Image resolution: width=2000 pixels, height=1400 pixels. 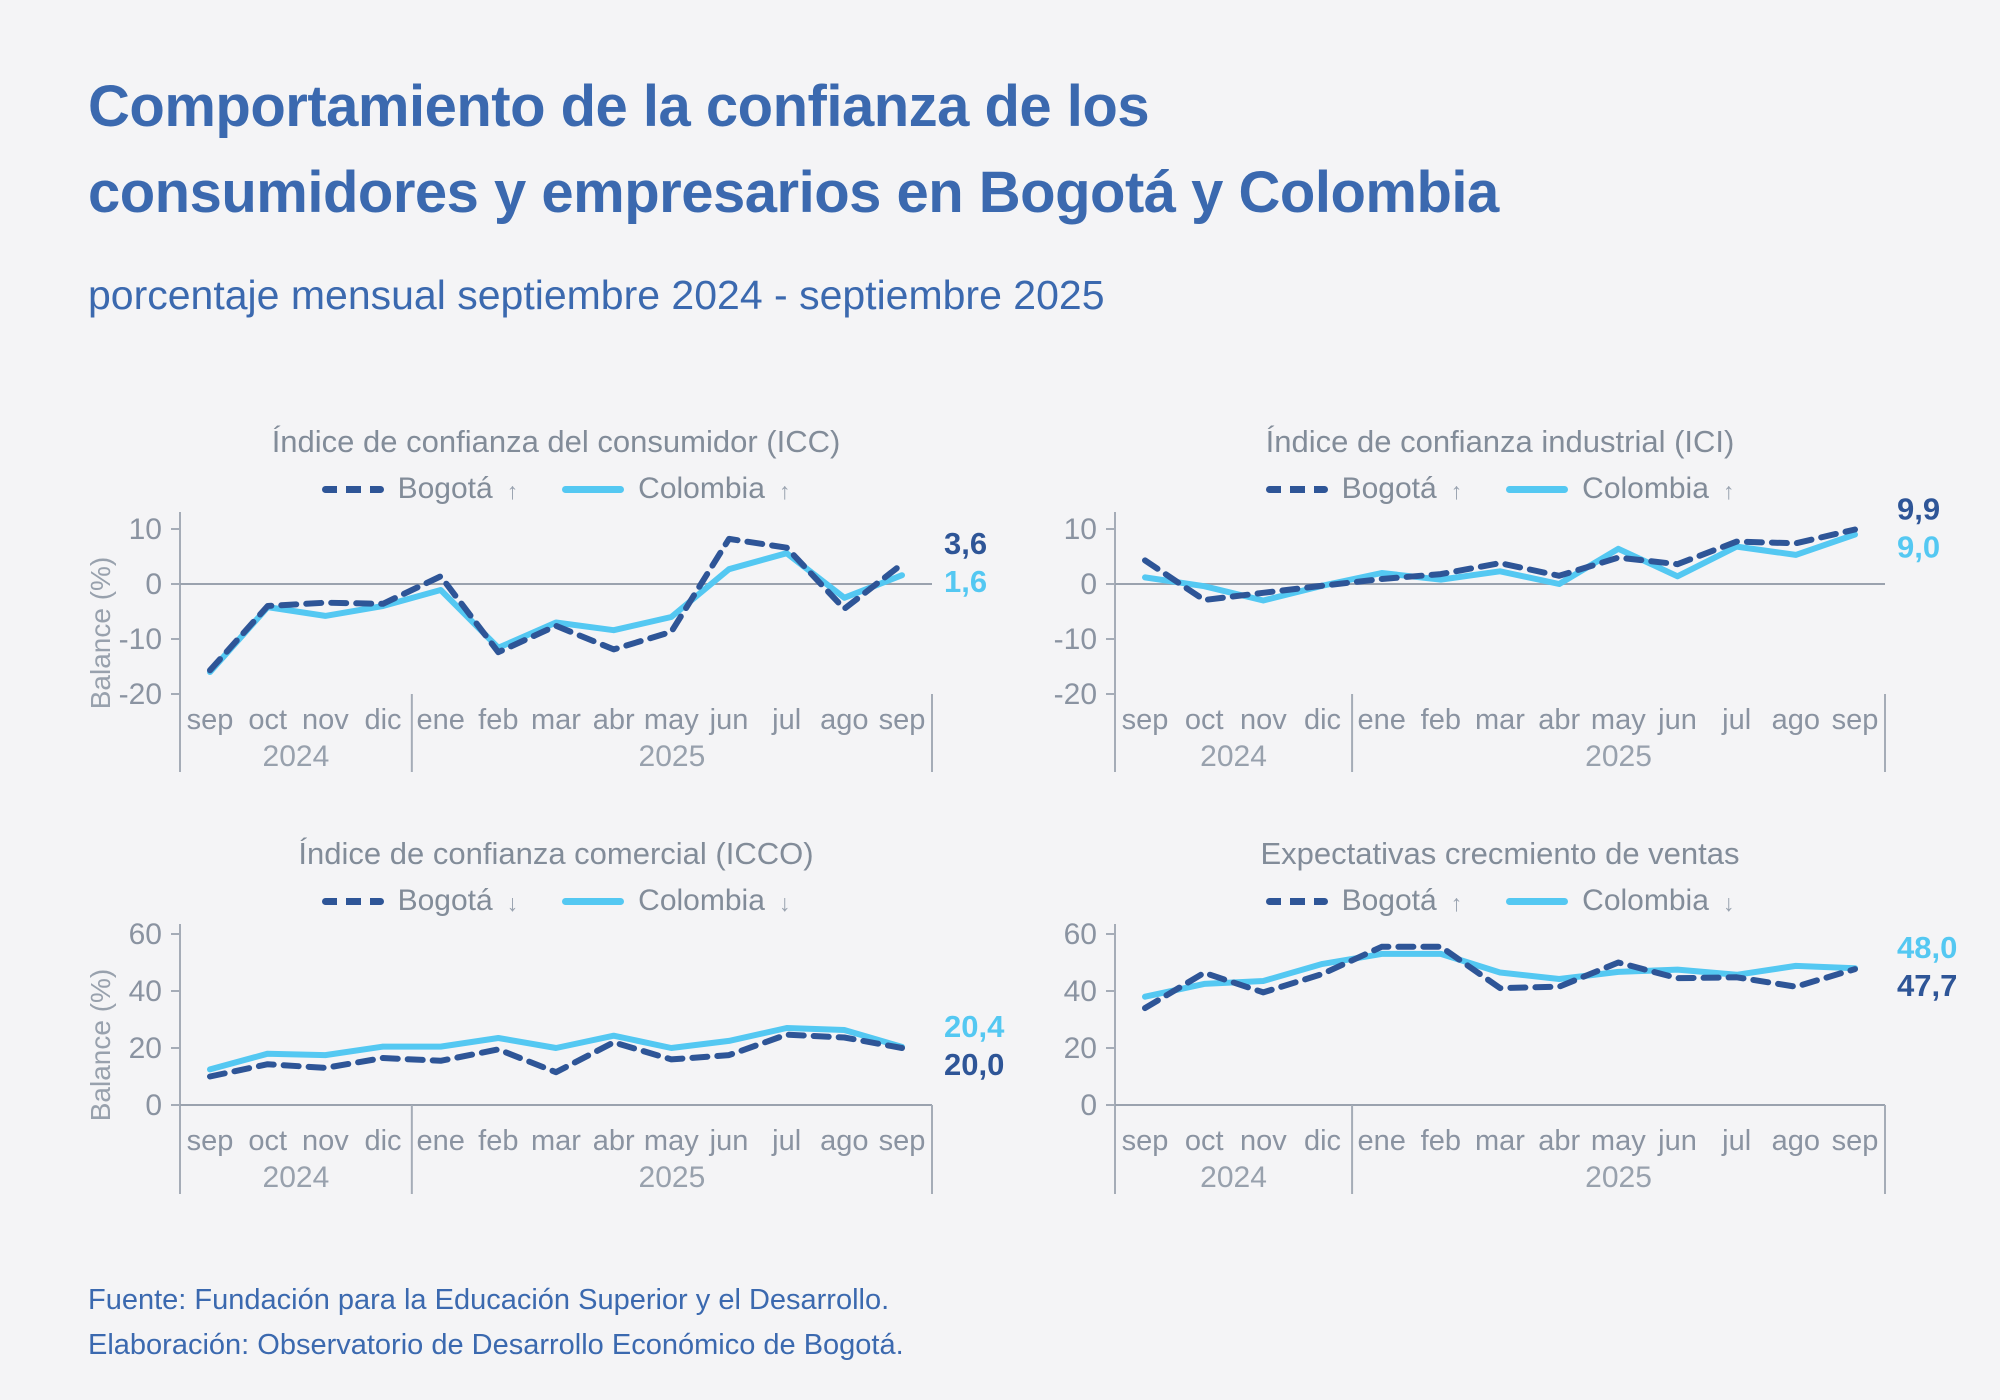 I want to click on colombia-end-value-label: 20,4, so click(x=974, y=1026).